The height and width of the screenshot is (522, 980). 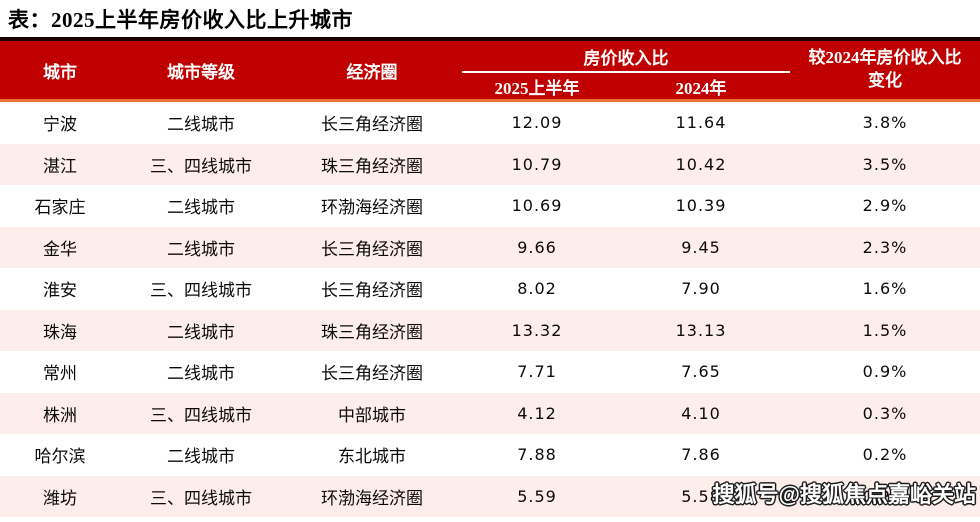 I want to click on col-header-2025h1: 2025上半年, so click(x=537, y=86).